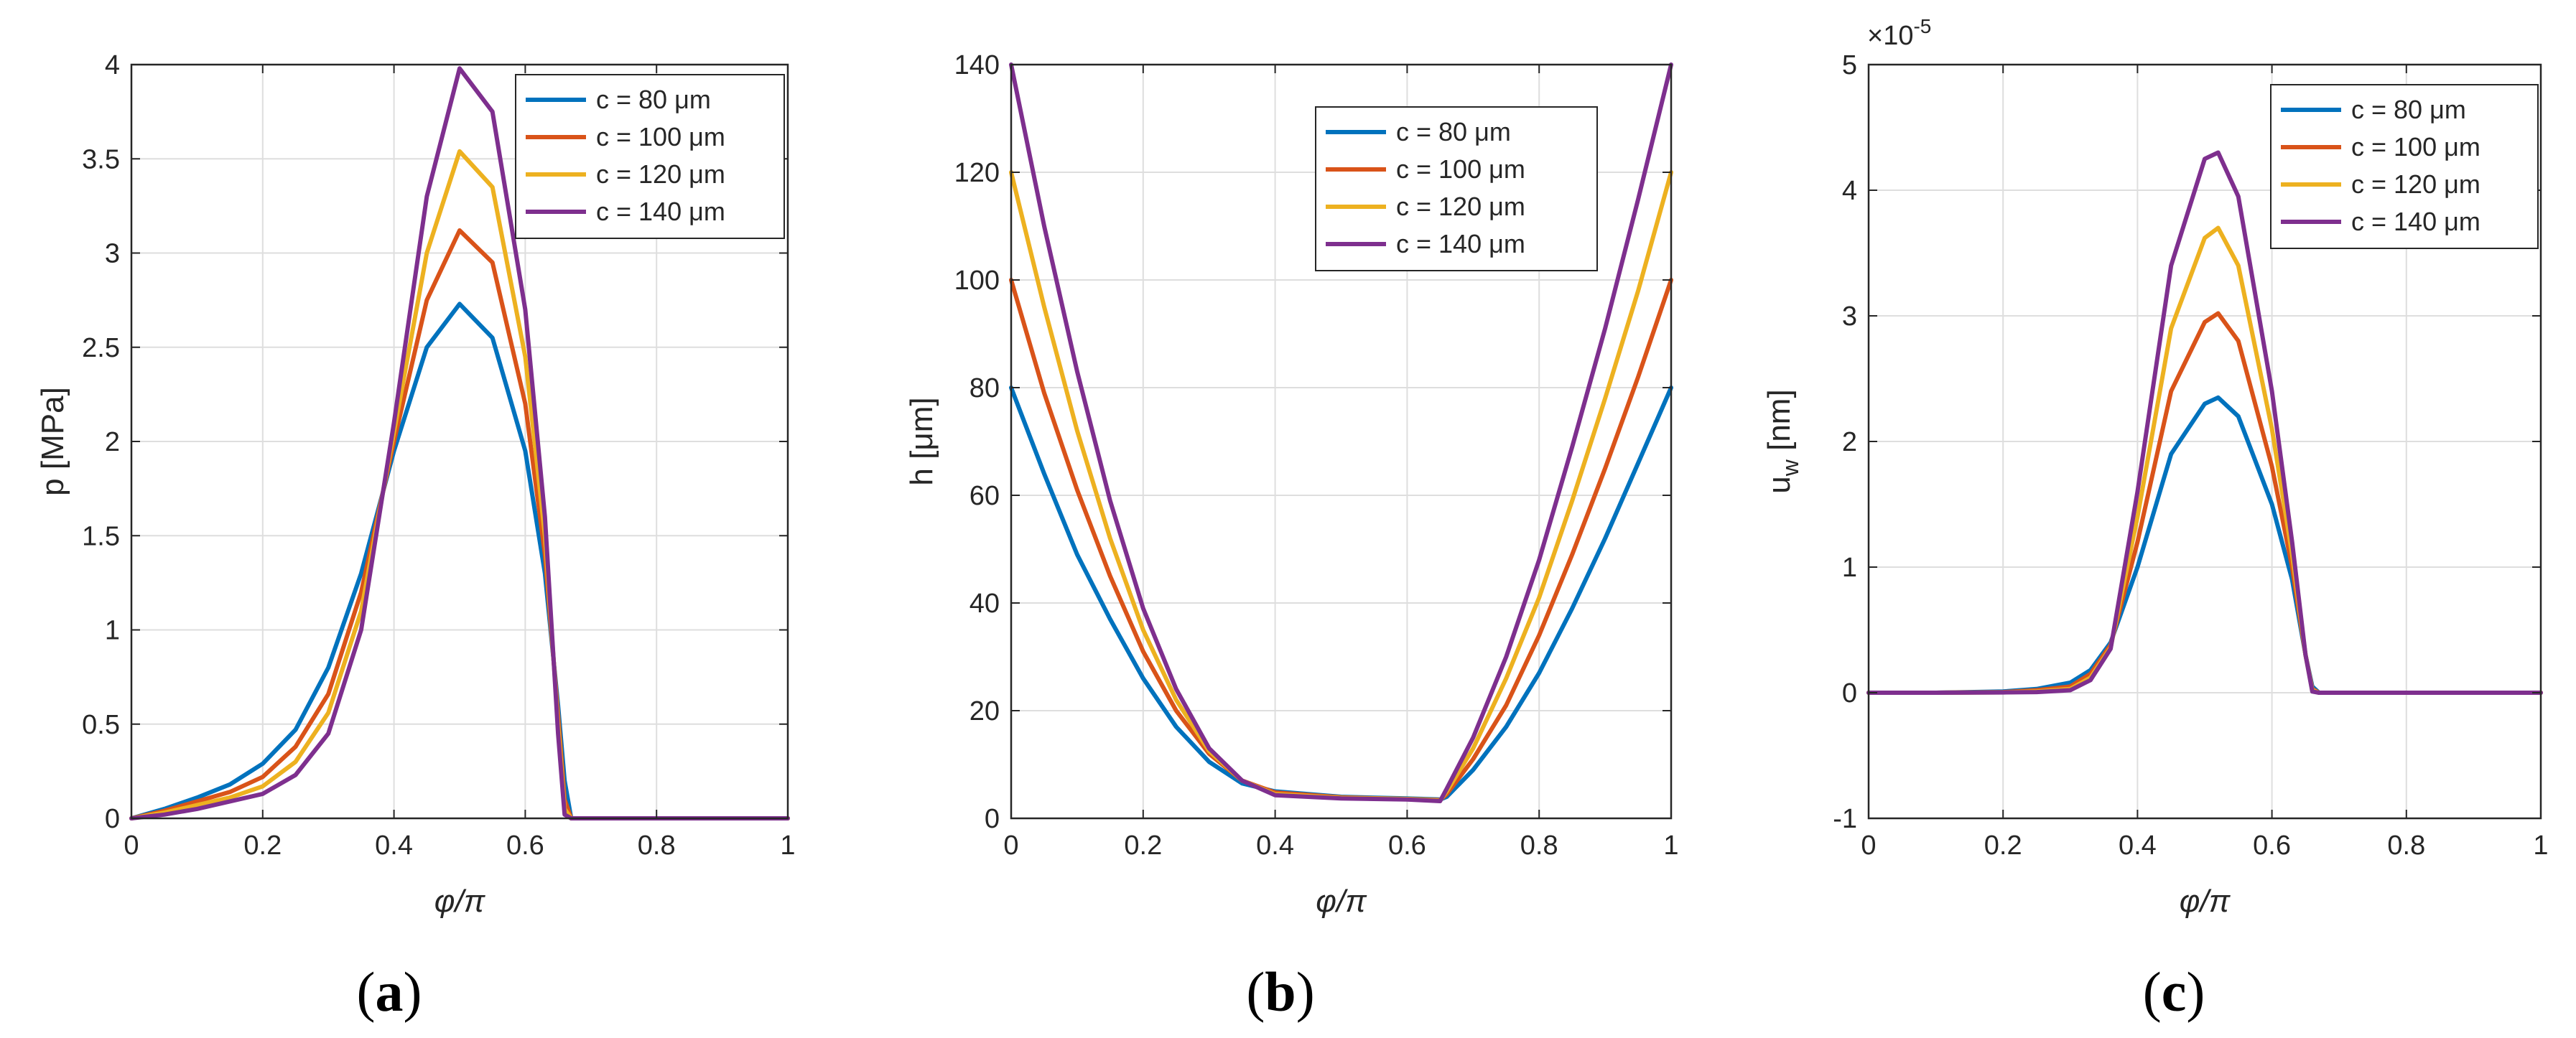  What do you see at coordinates (985, 388) in the screenshot?
I see `y-tick-label: 80` at bounding box center [985, 388].